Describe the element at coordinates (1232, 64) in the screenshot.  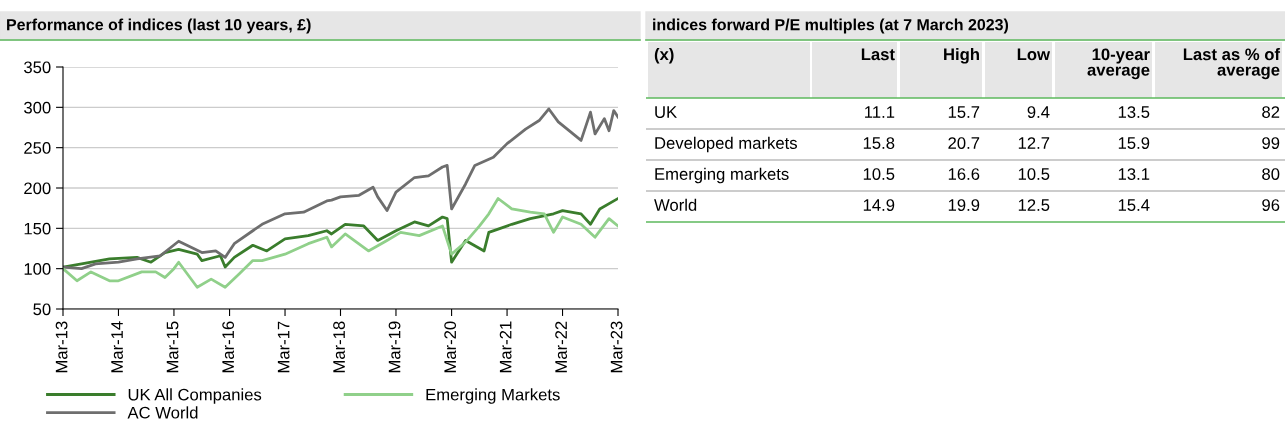
I see `text: Last as % of average` at that location.